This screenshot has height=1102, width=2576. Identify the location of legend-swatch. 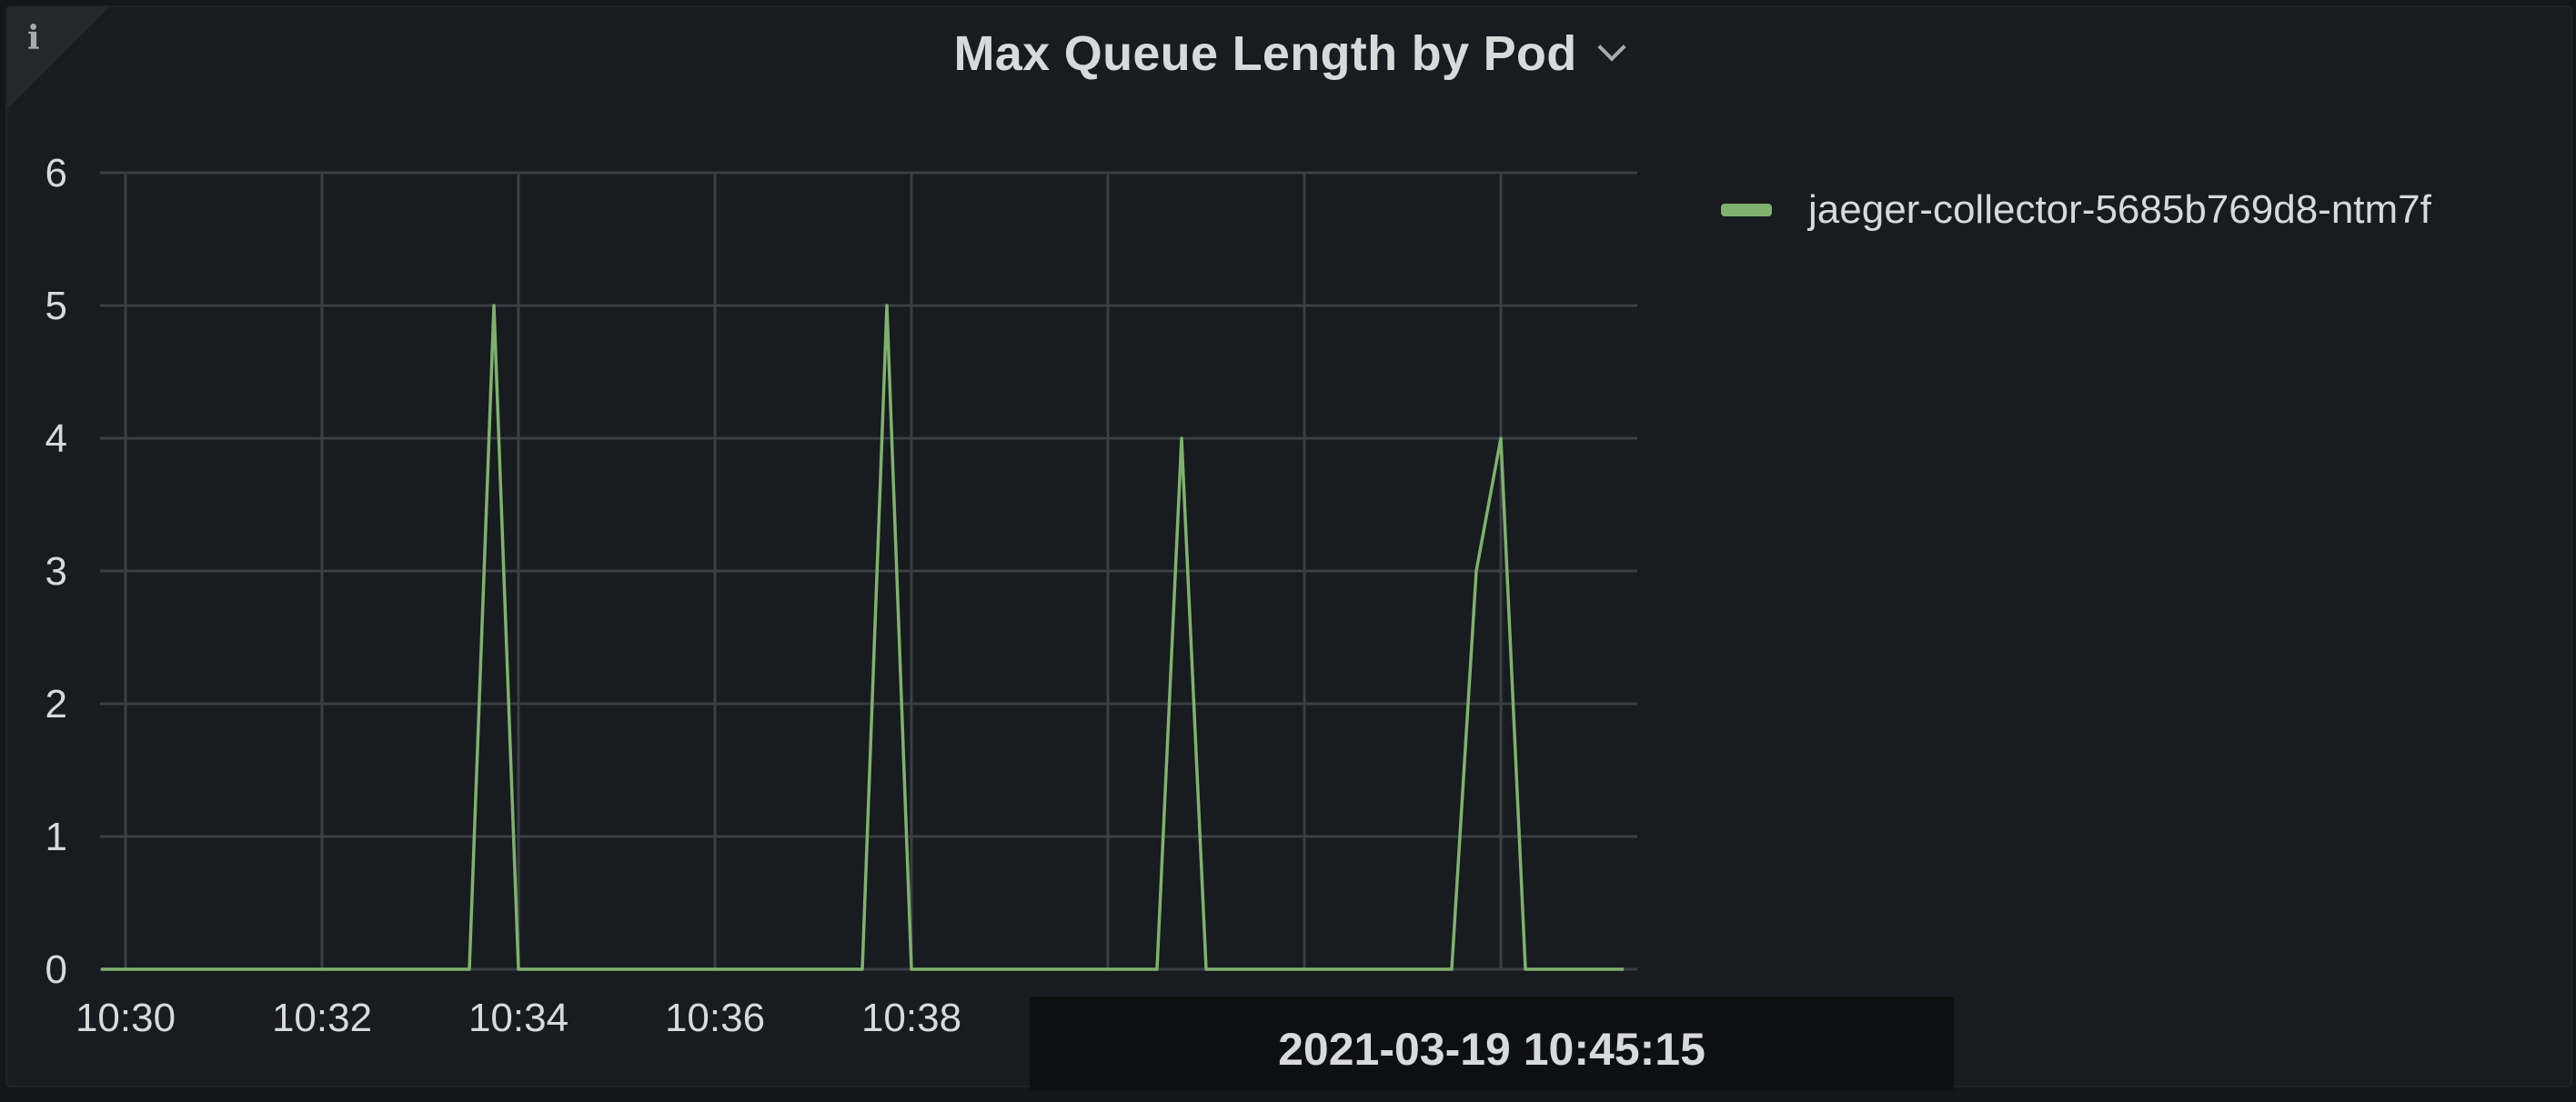
(1746, 210).